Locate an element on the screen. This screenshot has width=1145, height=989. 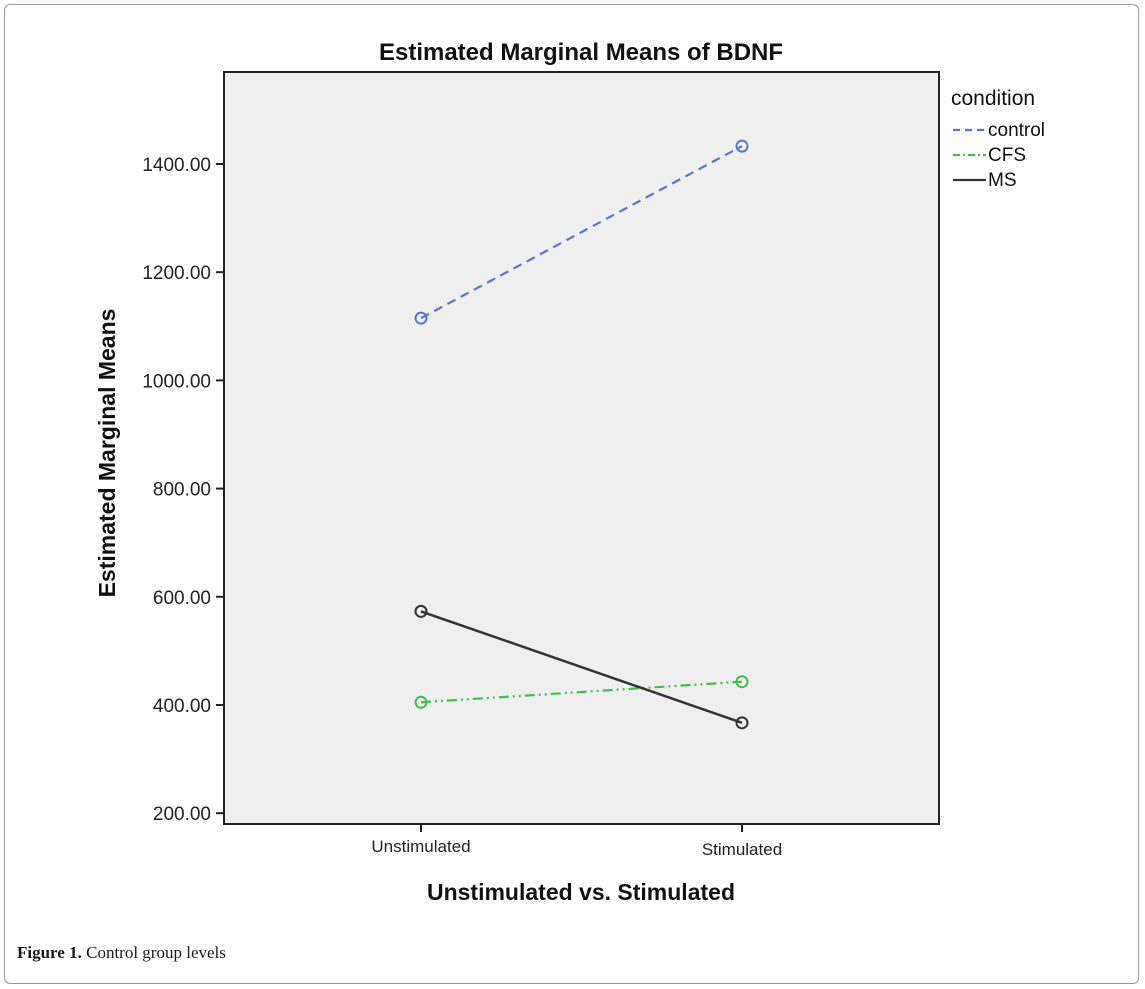
y-axis-label: Estimated Marginal Means is located at coordinates (107, 453).